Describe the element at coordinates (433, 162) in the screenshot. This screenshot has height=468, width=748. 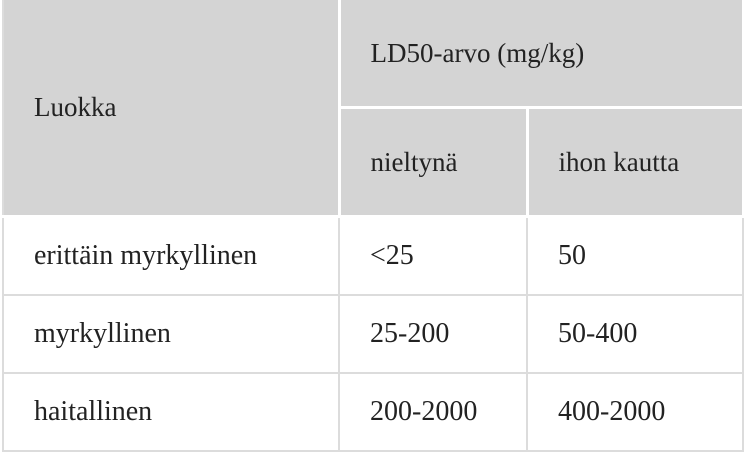
I see `header-cell: nieltynä` at that location.